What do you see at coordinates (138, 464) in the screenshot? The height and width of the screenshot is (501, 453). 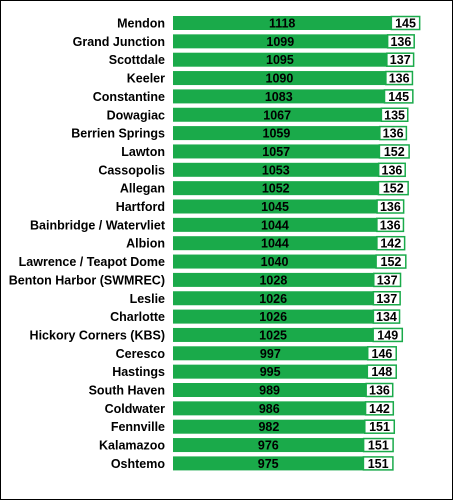 I see `category-label: Oshtemo` at bounding box center [138, 464].